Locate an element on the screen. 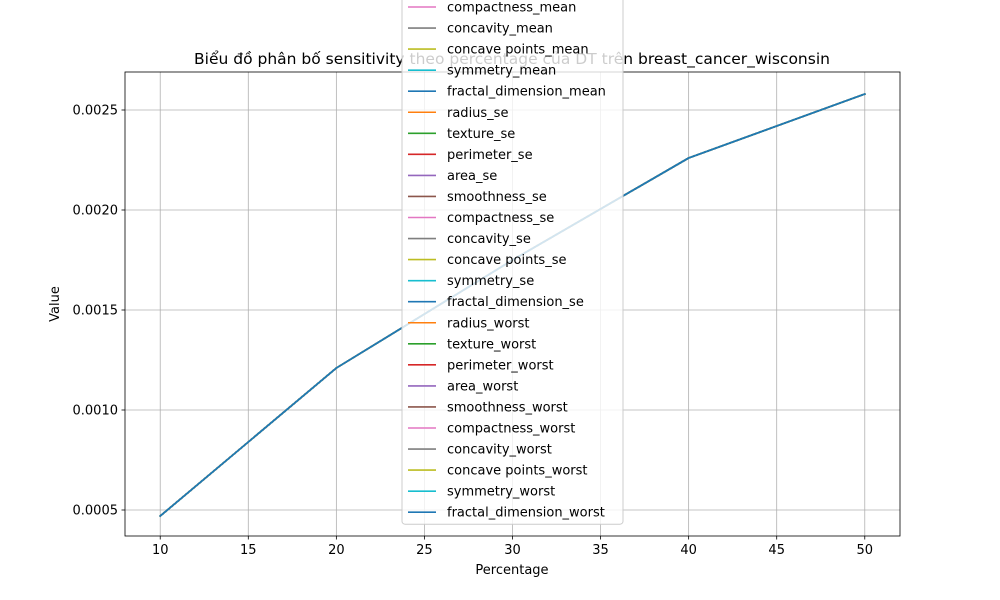 Image resolution: width=1000 pixels, height=600 pixels. y-tick-label: 0.0005 is located at coordinates (96, 511).